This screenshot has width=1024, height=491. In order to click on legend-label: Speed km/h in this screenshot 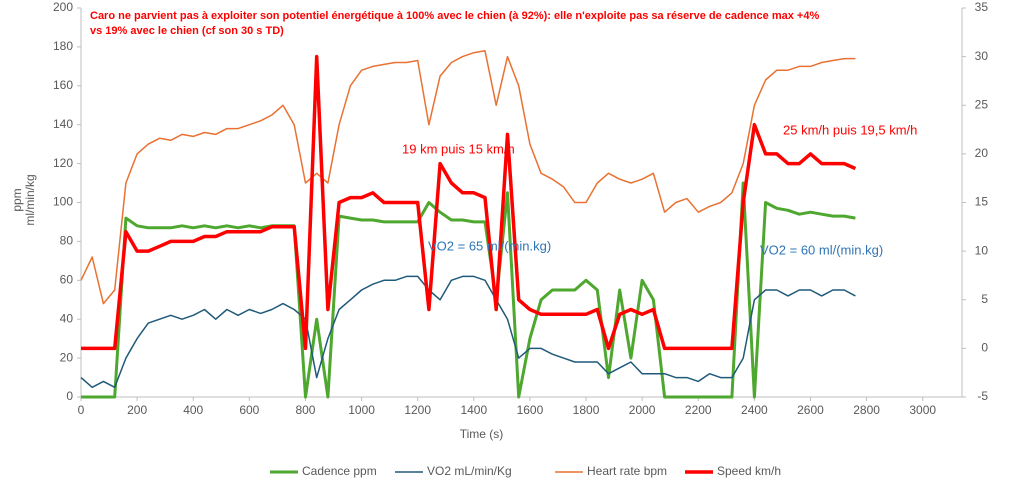, I will do `click(749, 471)`.